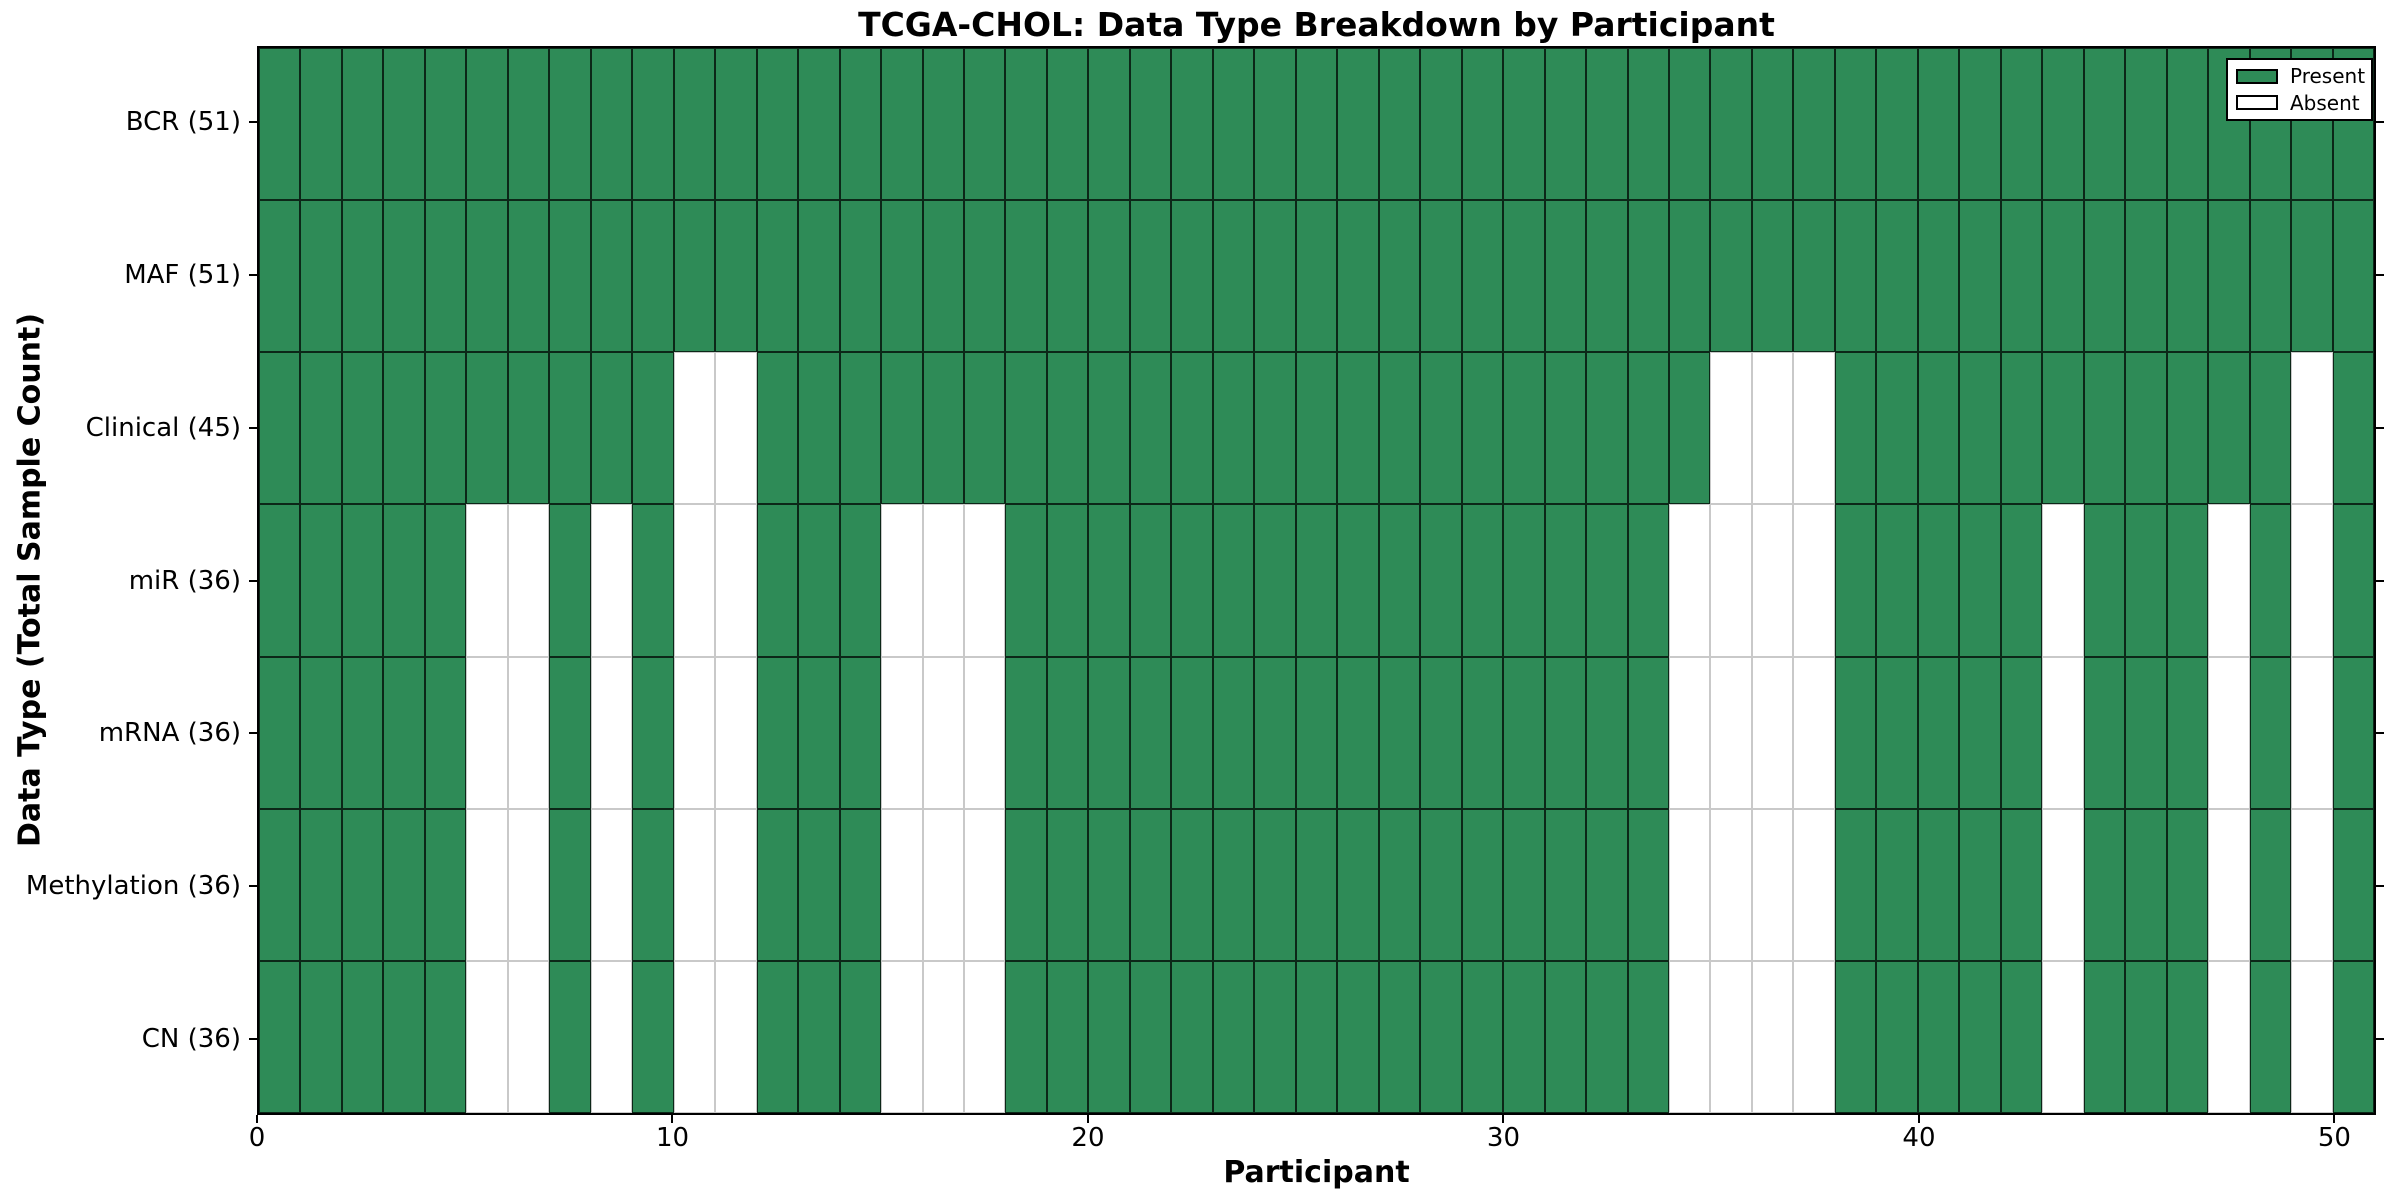 The height and width of the screenshot is (1200, 2400). What do you see at coordinates (672, 1138) in the screenshot?
I see `x-tick-label: 10` at bounding box center [672, 1138].